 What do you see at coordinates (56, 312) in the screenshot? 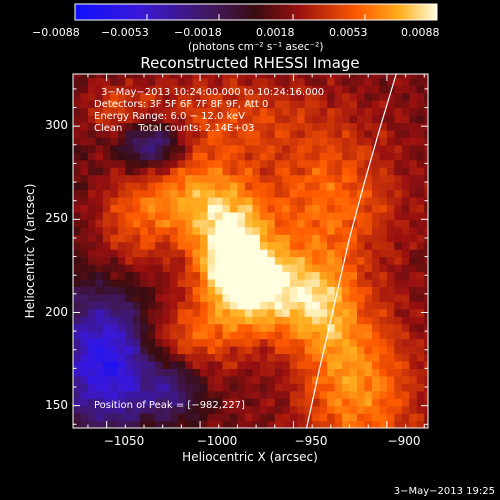
I see `y-tick-label: 200` at bounding box center [56, 312].